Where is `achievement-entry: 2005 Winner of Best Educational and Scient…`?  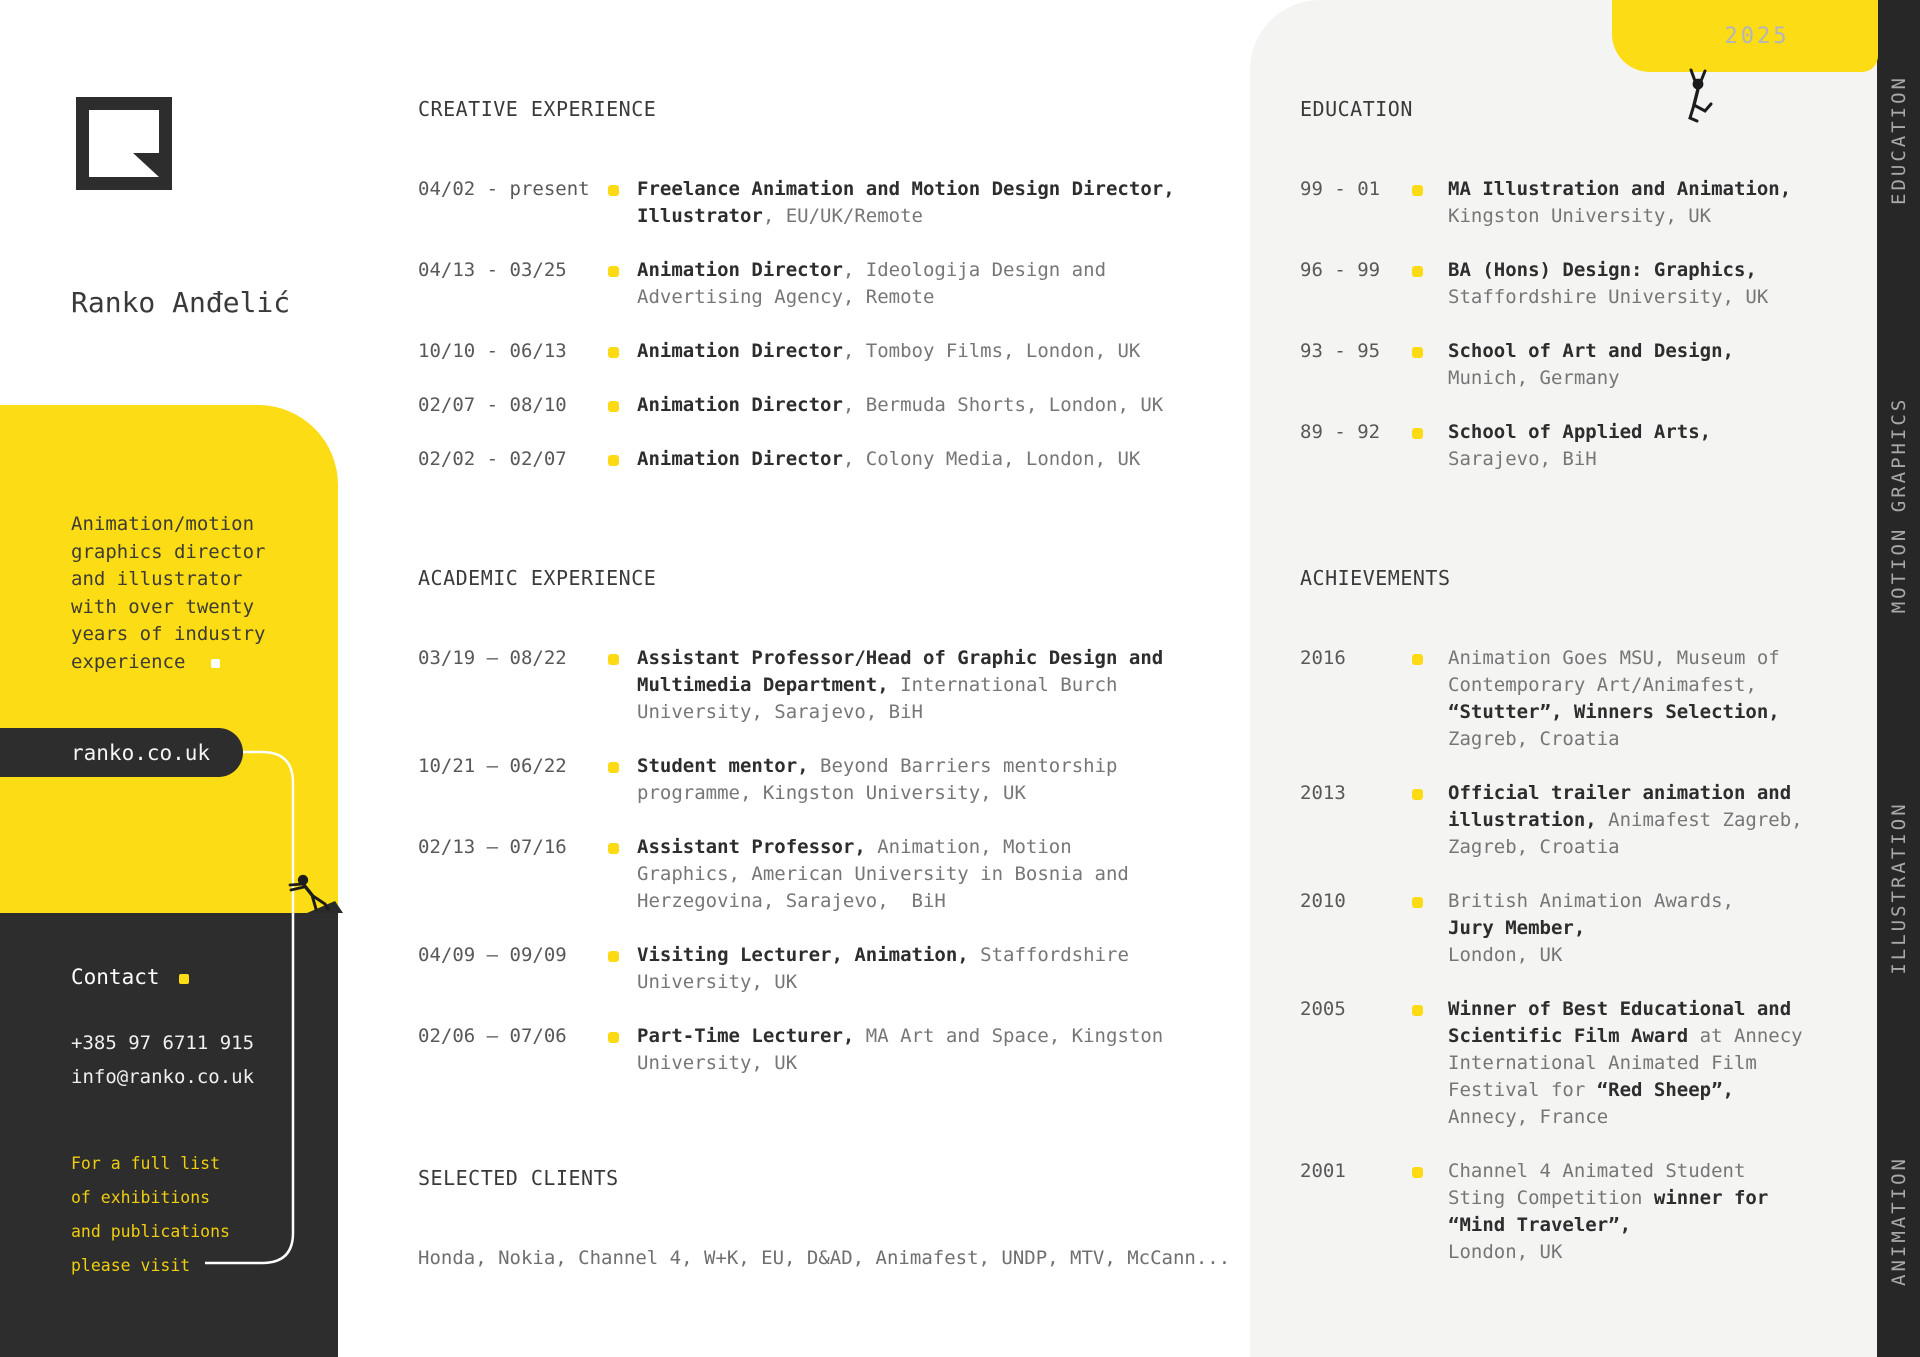
achievement-entry: 2005 Winner of Best Educational and Scient… is located at coordinates (1580, 1063).